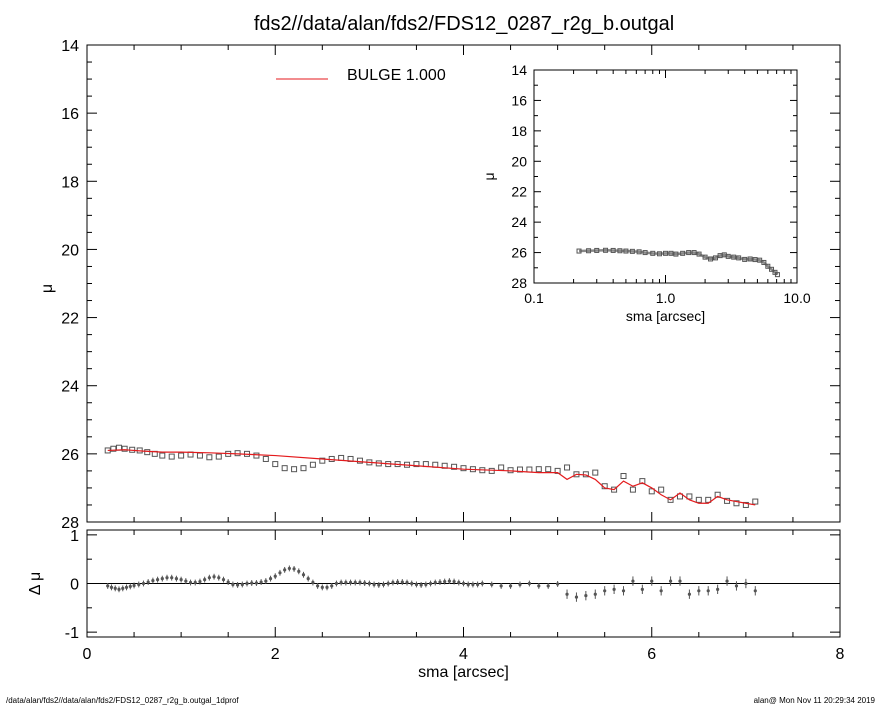 The image size is (885, 708). Describe the element at coordinates (463, 654) in the screenshot. I see `residual-xtick-label: 4` at that location.